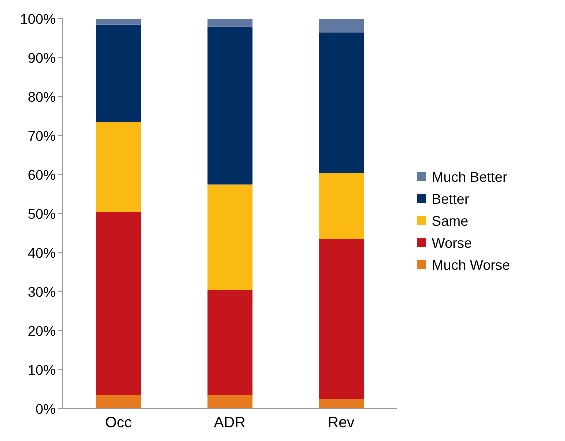 Image resolution: width=565 pixels, height=441 pixels. What do you see at coordinates (450, 220) in the screenshot?
I see `legend-label: Same` at bounding box center [450, 220].